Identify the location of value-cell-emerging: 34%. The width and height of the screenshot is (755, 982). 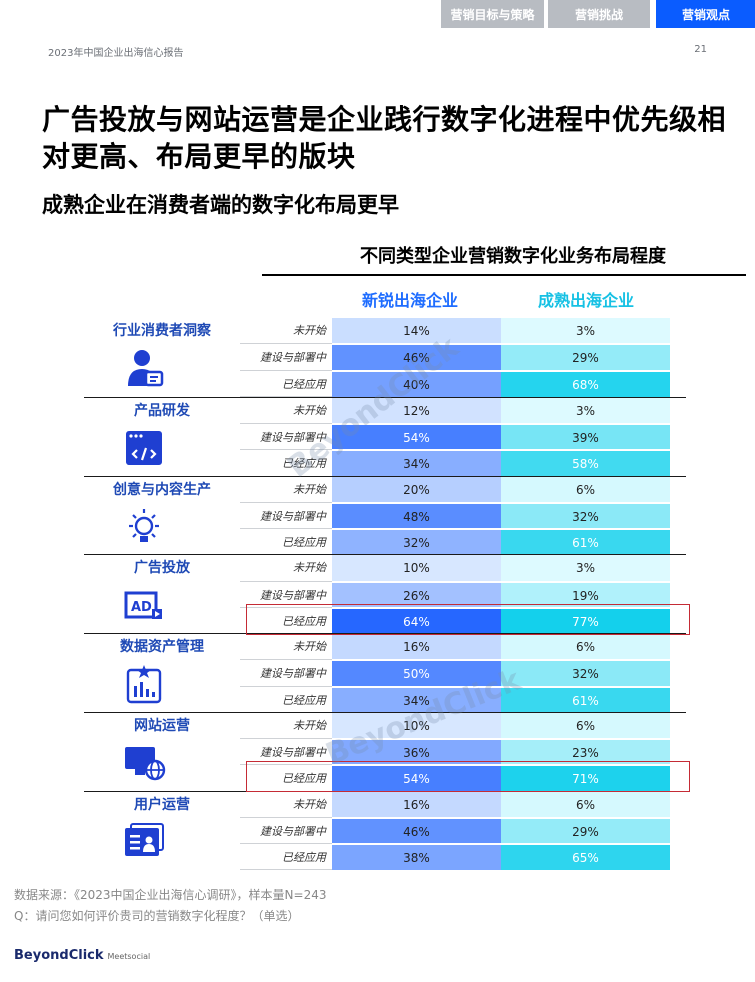
(416, 464).